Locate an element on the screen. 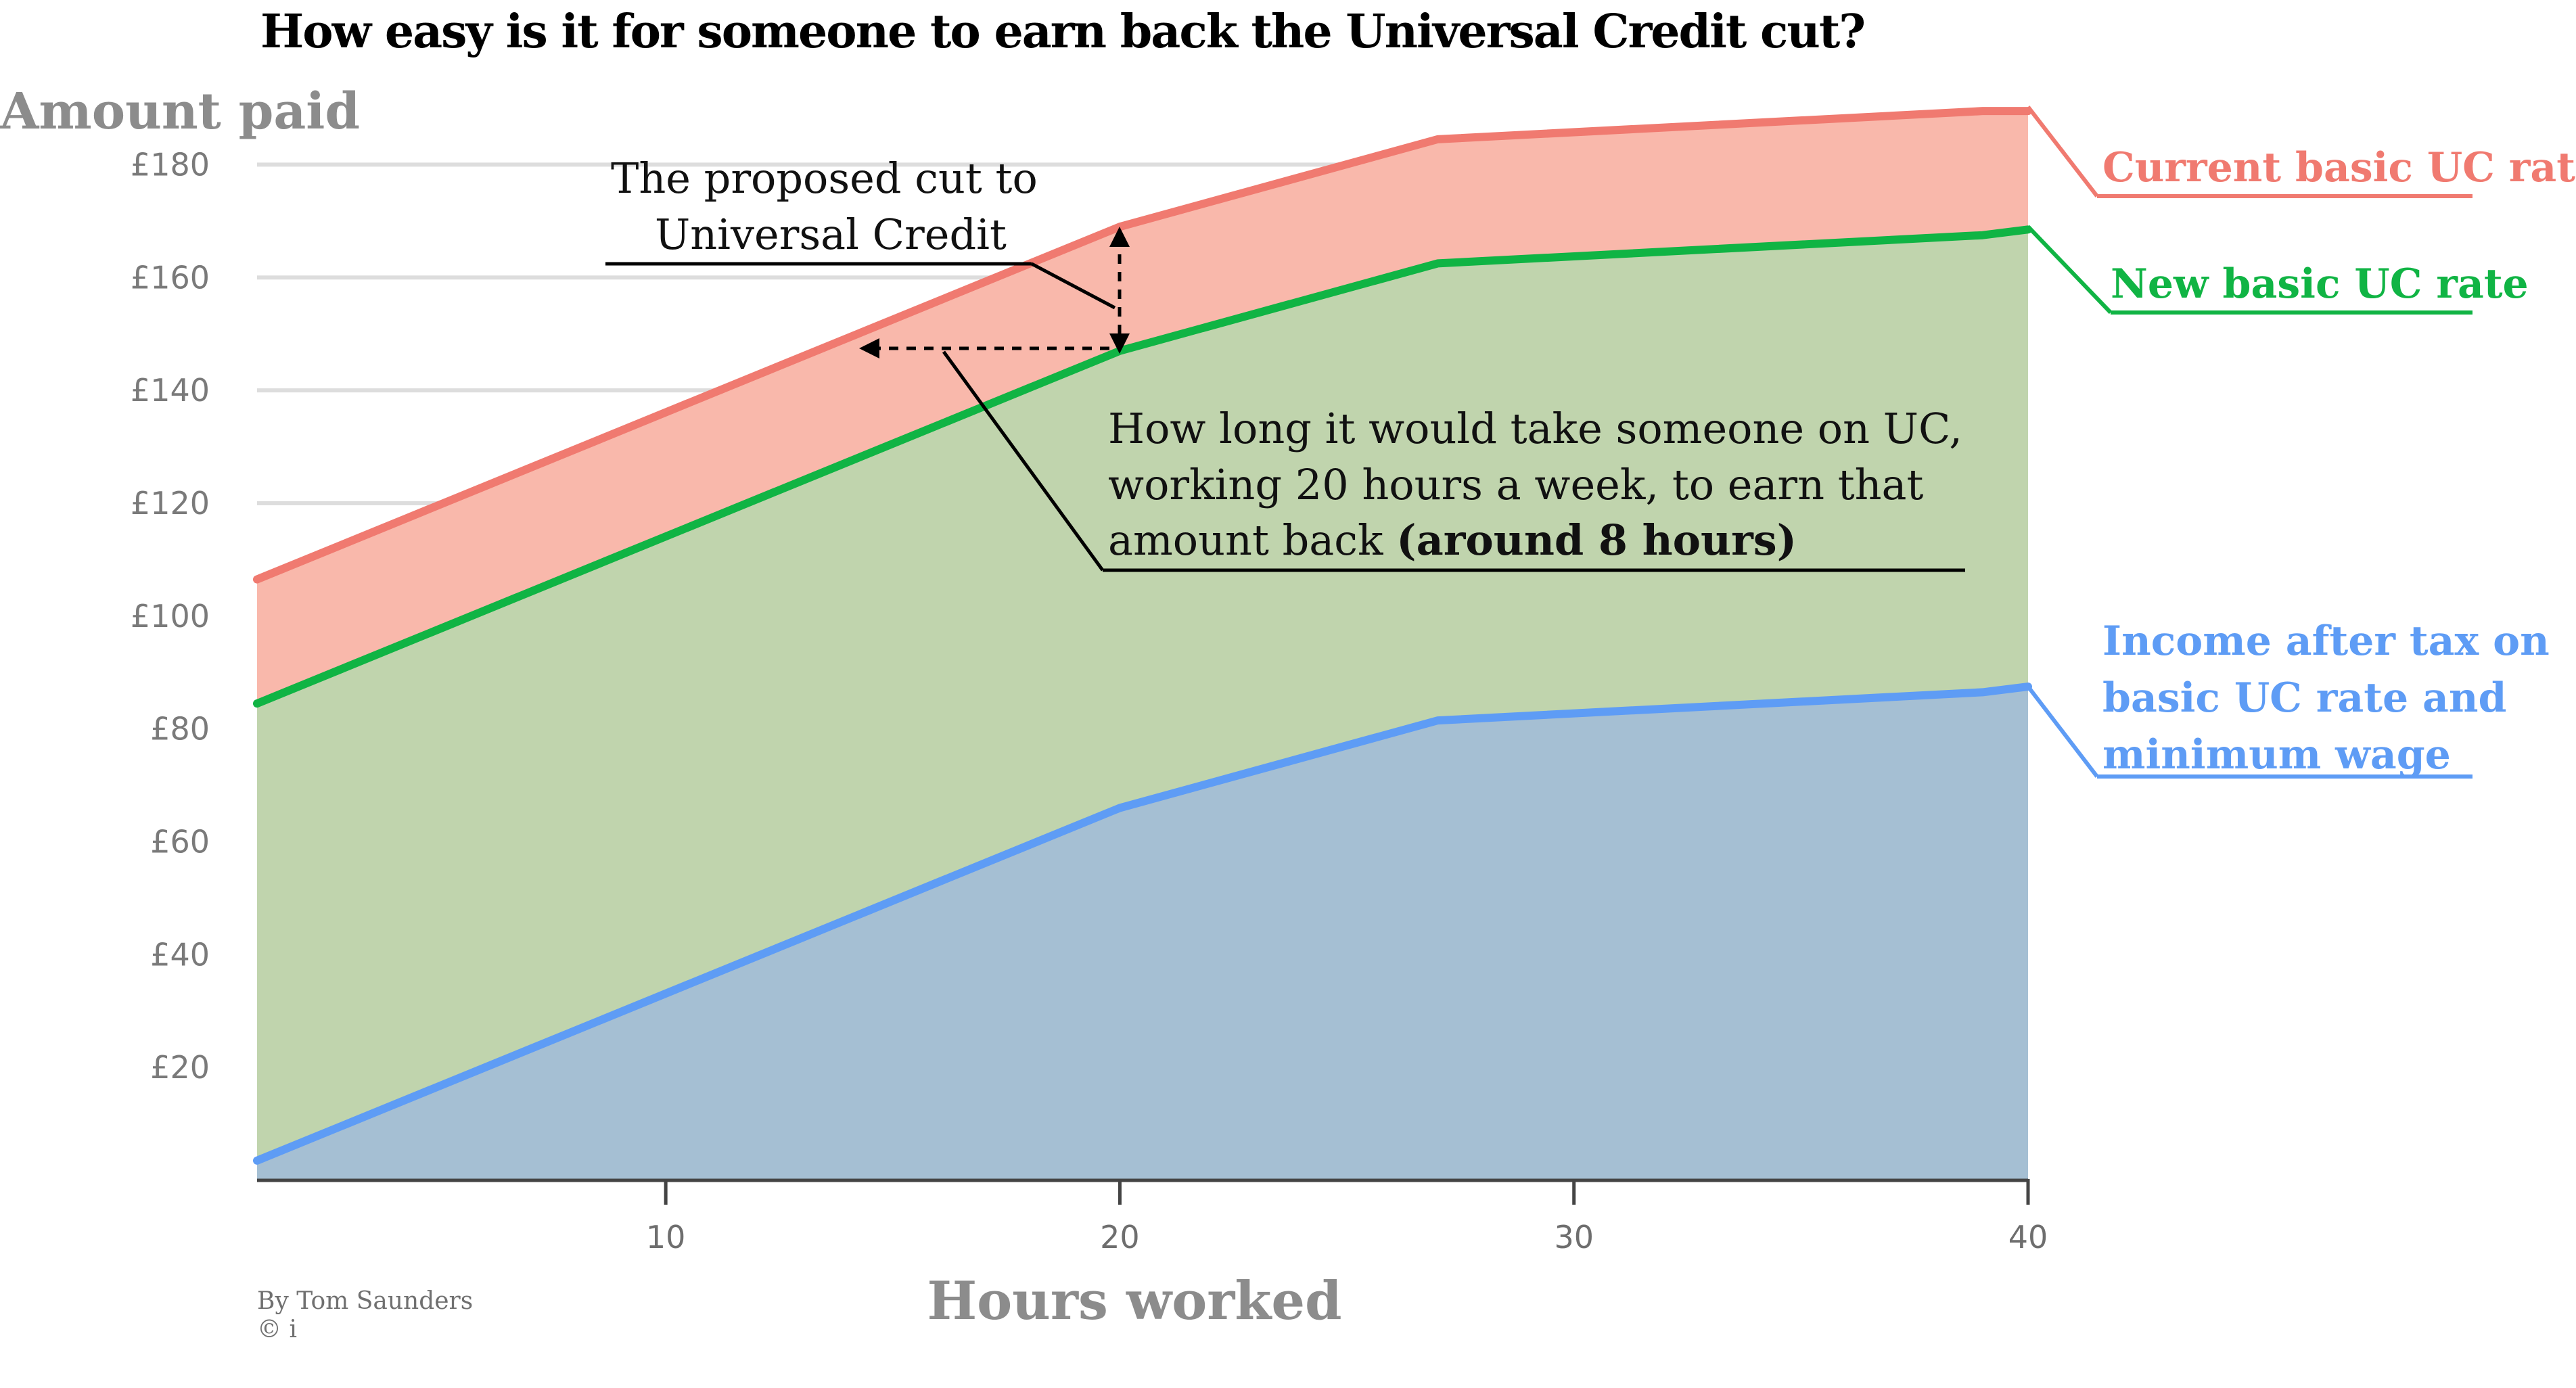 The height and width of the screenshot is (1388, 2576). x-axis-label: Hours worked is located at coordinates (1134, 1301).